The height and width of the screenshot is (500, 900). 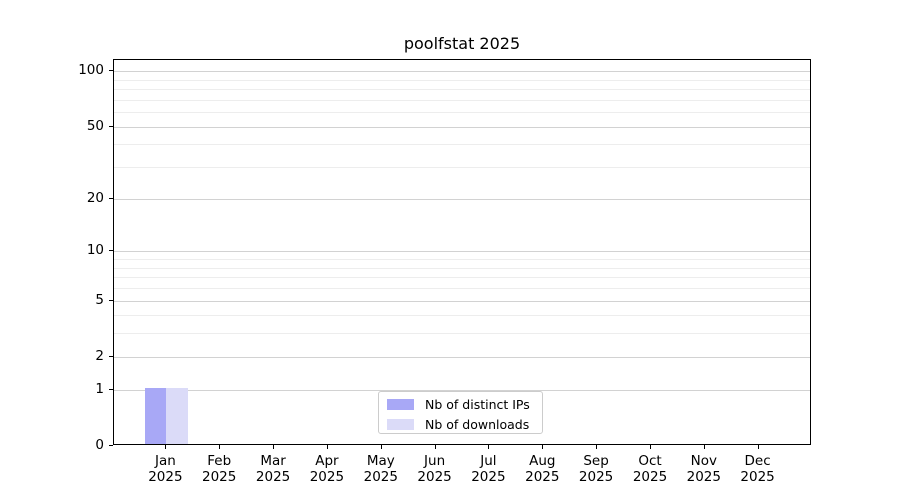 I want to click on legend-item-downloads: Nb of downloads, so click(x=459, y=424).